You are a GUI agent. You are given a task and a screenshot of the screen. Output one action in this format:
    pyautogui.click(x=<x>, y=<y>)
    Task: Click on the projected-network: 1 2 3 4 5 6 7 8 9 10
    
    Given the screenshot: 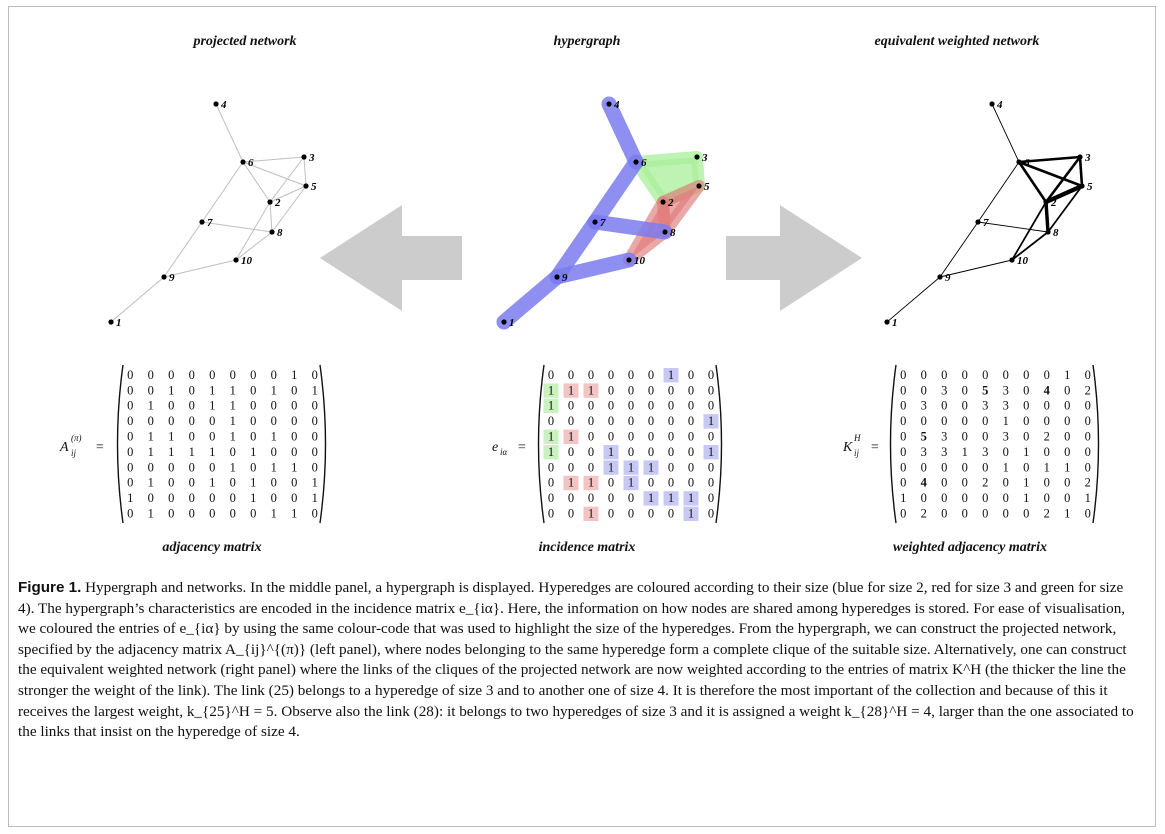 What is the action you would take?
    pyautogui.click(x=212, y=214)
    